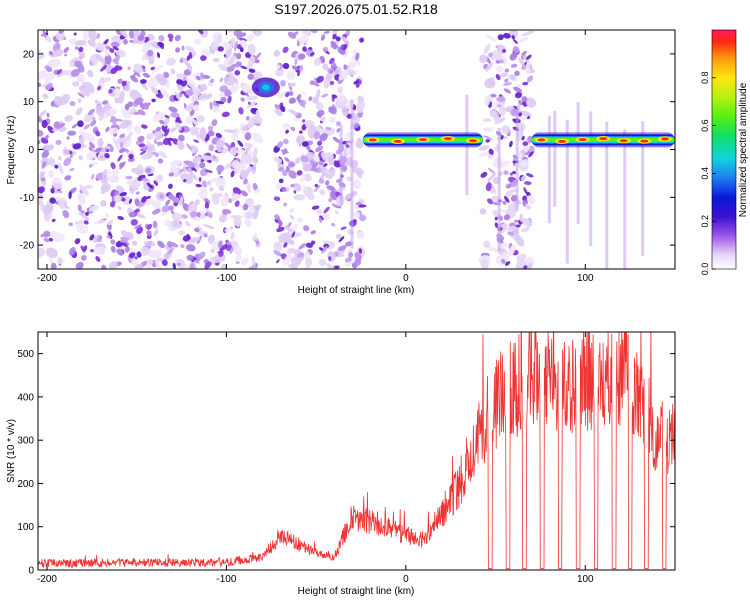 Image resolution: width=750 pixels, height=605 pixels. I want to click on snr-y-tick-label: 400, so click(25, 397).